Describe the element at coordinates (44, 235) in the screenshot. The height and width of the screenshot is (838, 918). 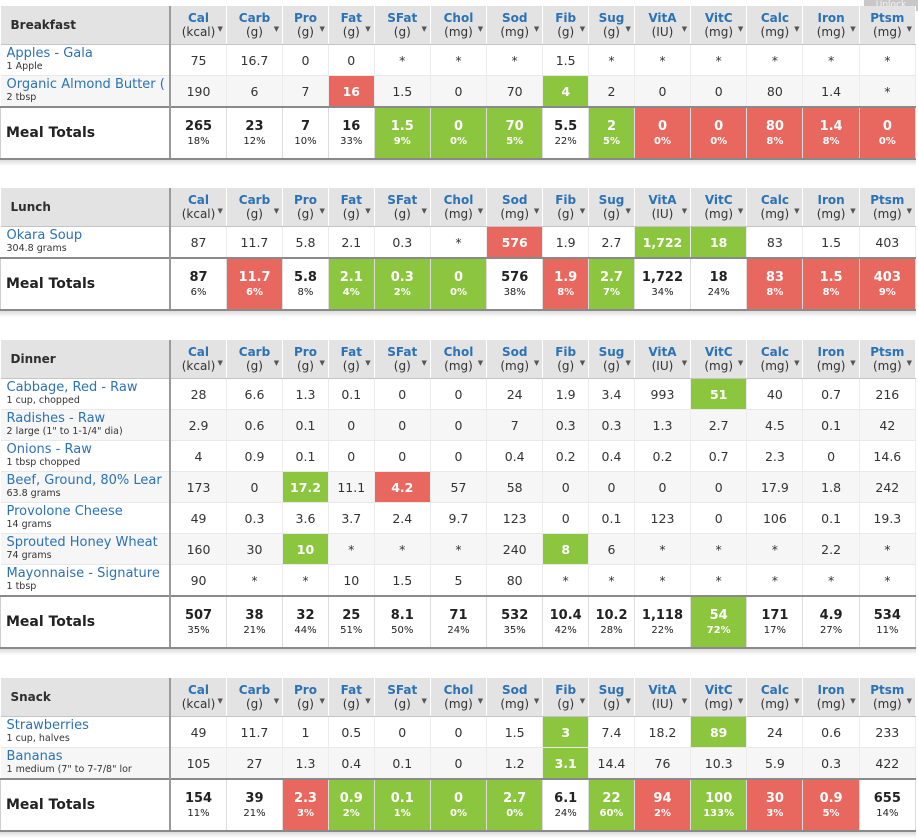
I see `food-name-link: Okara Soup` at that location.